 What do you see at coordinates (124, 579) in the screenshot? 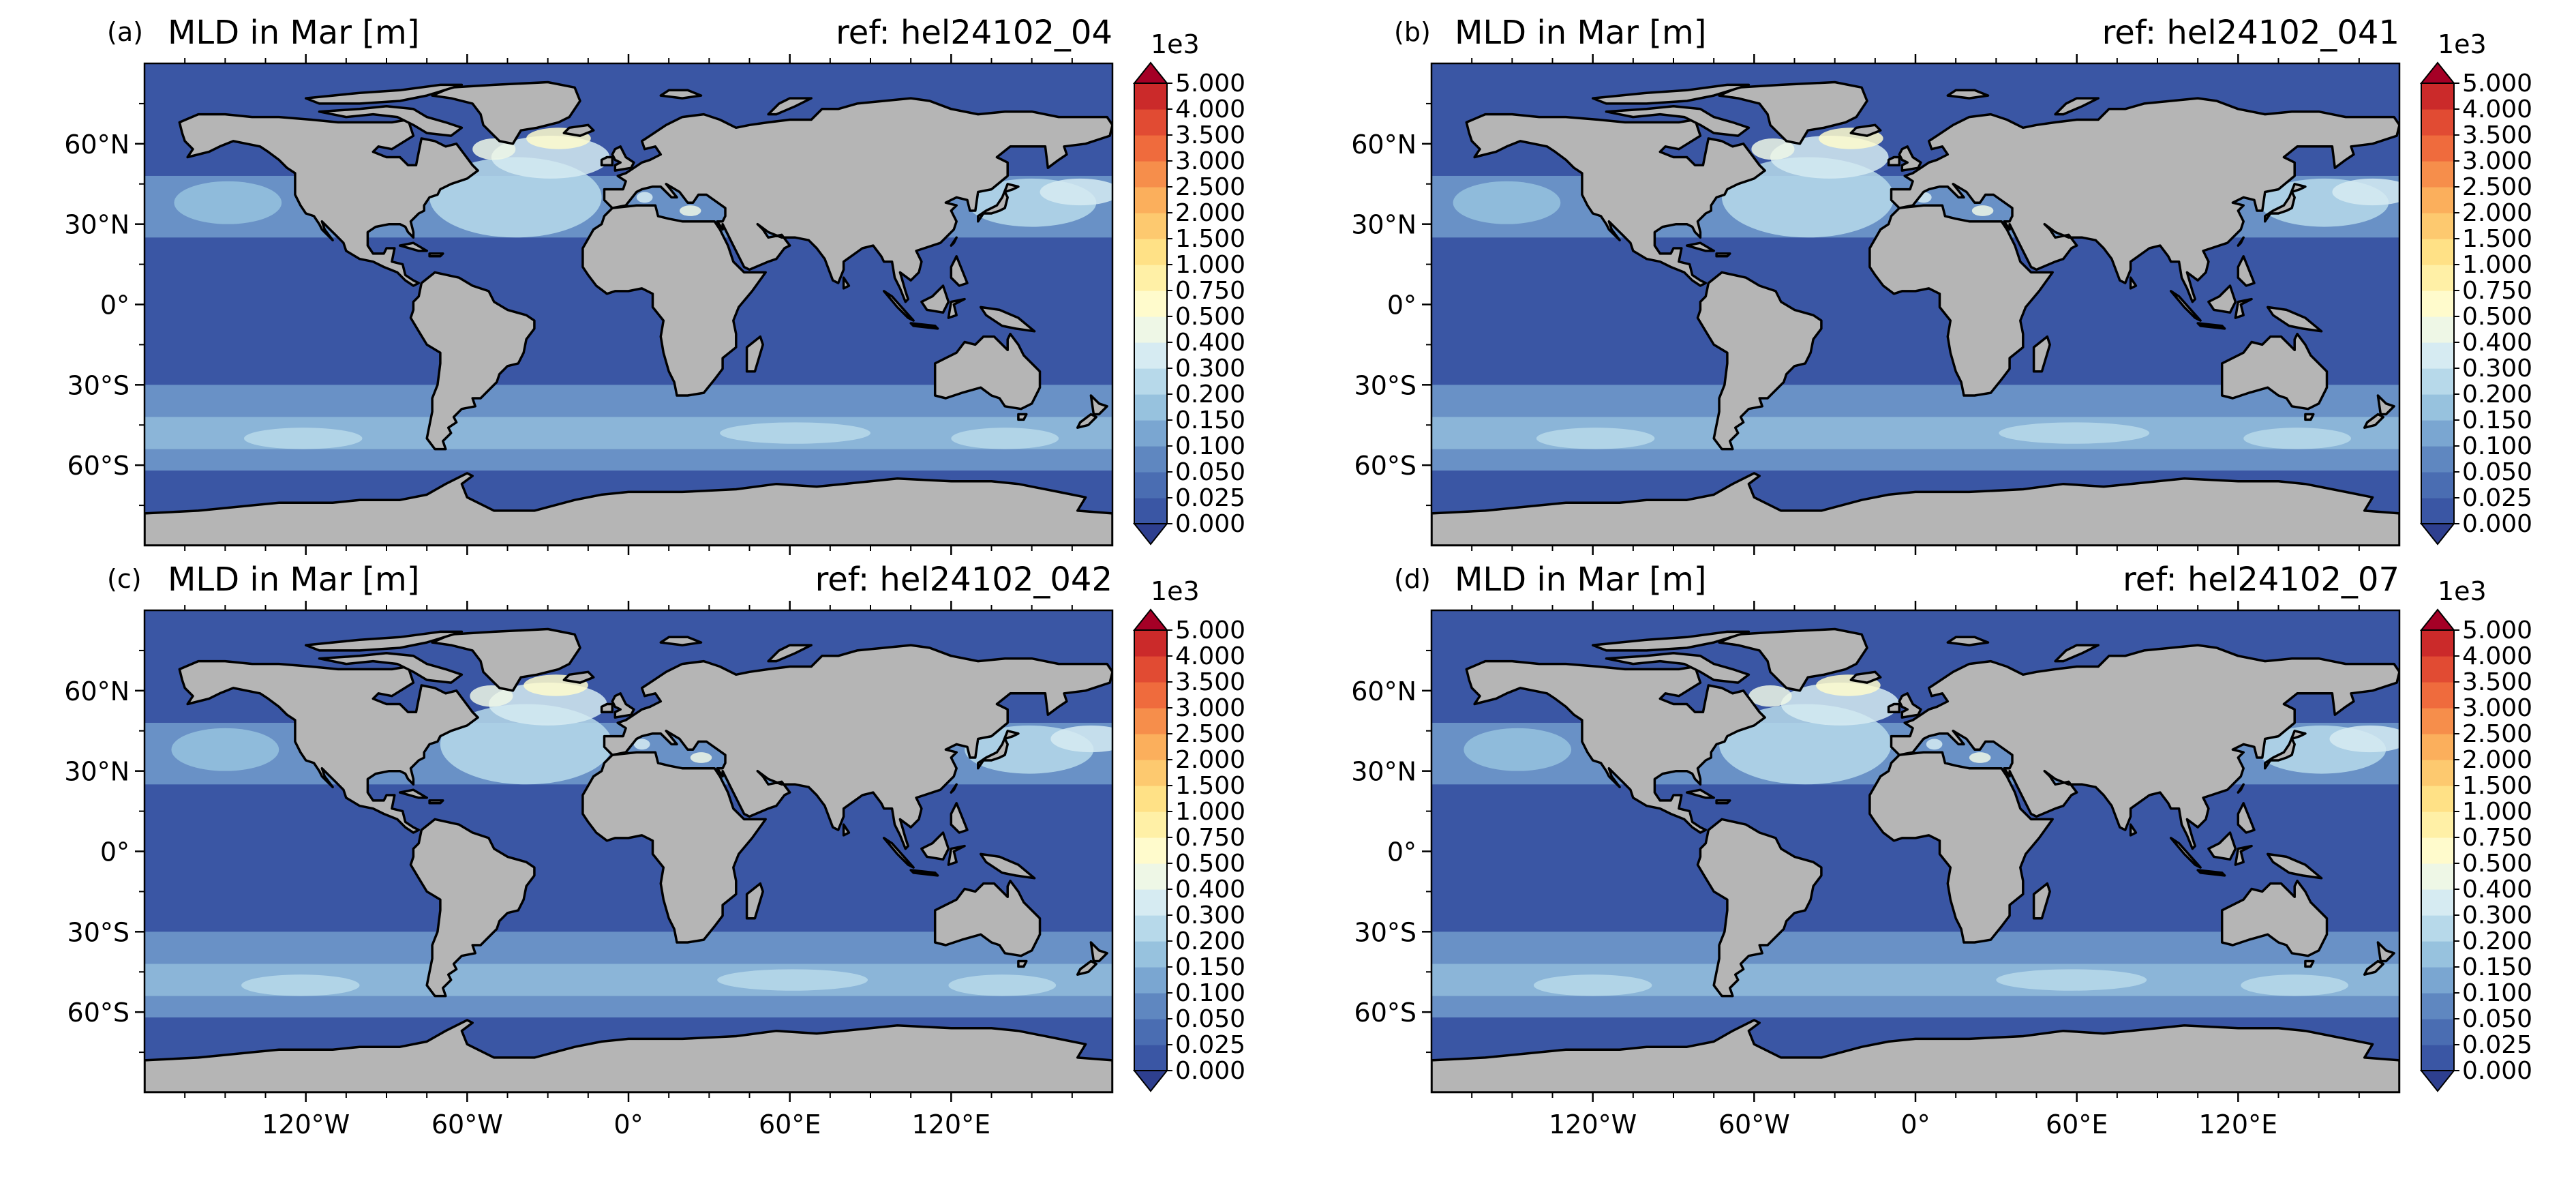
I see `panel-label: (c)` at bounding box center [124, 579].